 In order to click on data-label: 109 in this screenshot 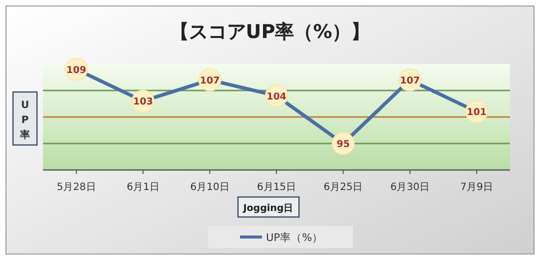, I will do `click(76, 70)`.